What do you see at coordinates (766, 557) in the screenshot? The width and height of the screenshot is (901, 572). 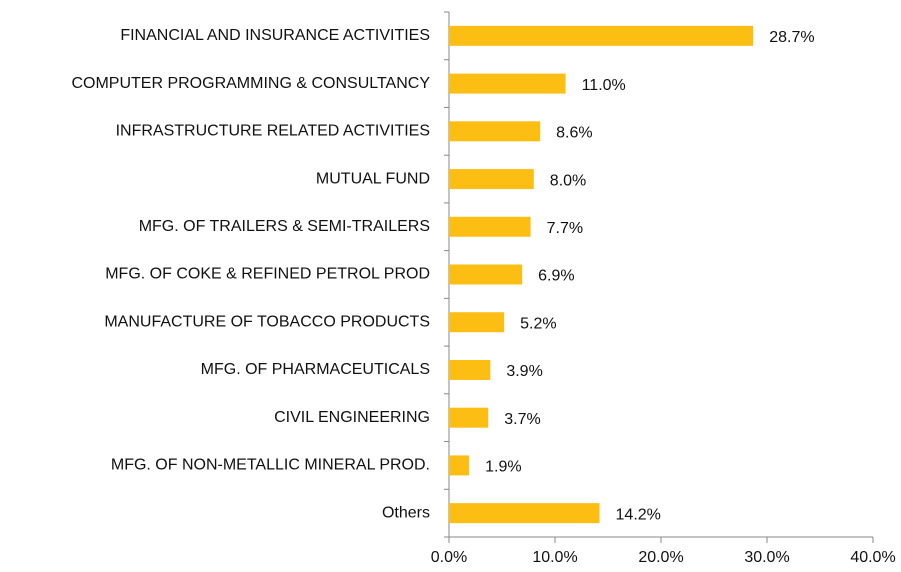 I see `x-tick-label: 30.0%` at bounding box center [766, 557].